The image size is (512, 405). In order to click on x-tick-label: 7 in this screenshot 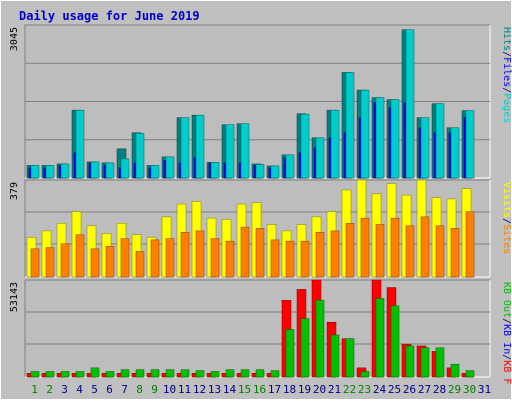, I will do `click(124, 389)`.